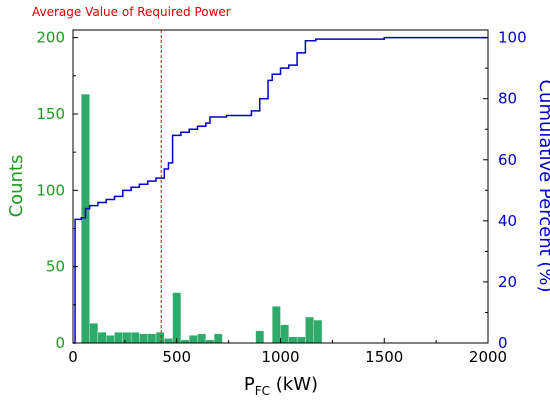  Describe the element at coordinates (280, 357) in the screenshot. I see `x-tick-label: 1000` at that location.